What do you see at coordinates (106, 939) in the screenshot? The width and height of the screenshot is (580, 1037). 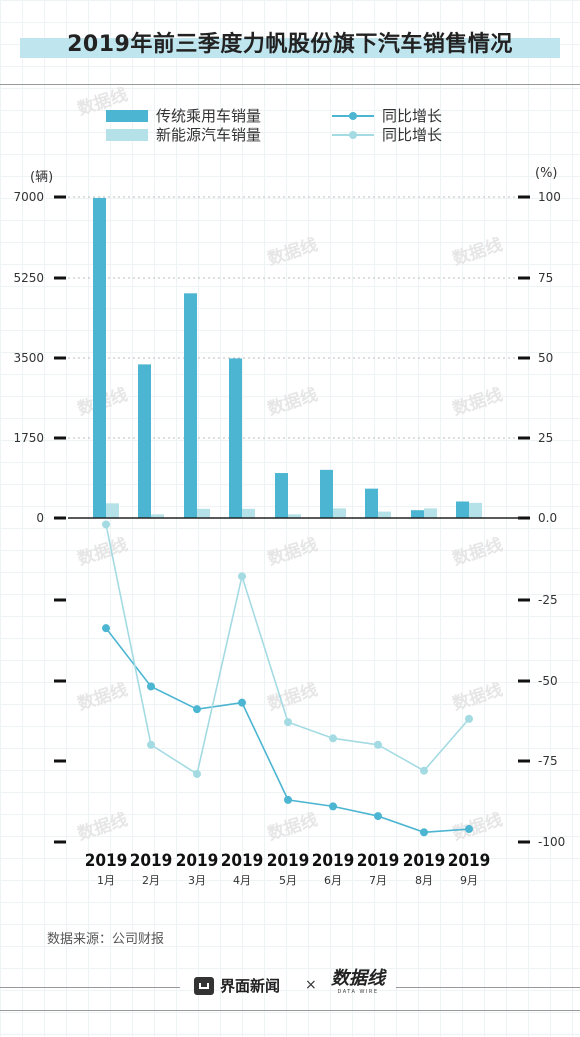 I see `data-source: 数据来源：公司财报` at bounding box center [106, 939].